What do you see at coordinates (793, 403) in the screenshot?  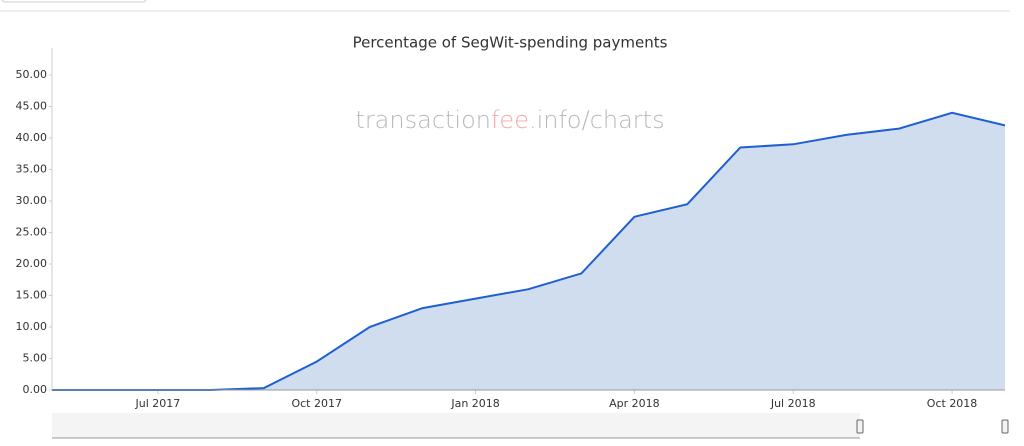 I see `x-tick-label: Jul 2018` at bounding box center [793, 403].